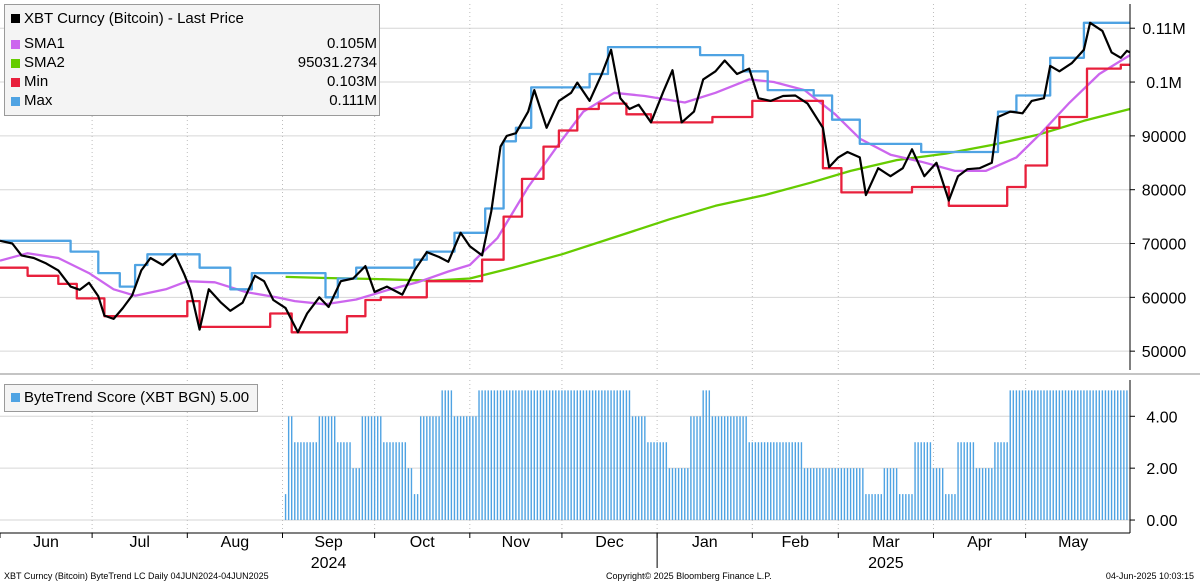 The width and height of the screenshot is (1200, 585). I want to click on legend-value: 0.105M, so click(351, 43).